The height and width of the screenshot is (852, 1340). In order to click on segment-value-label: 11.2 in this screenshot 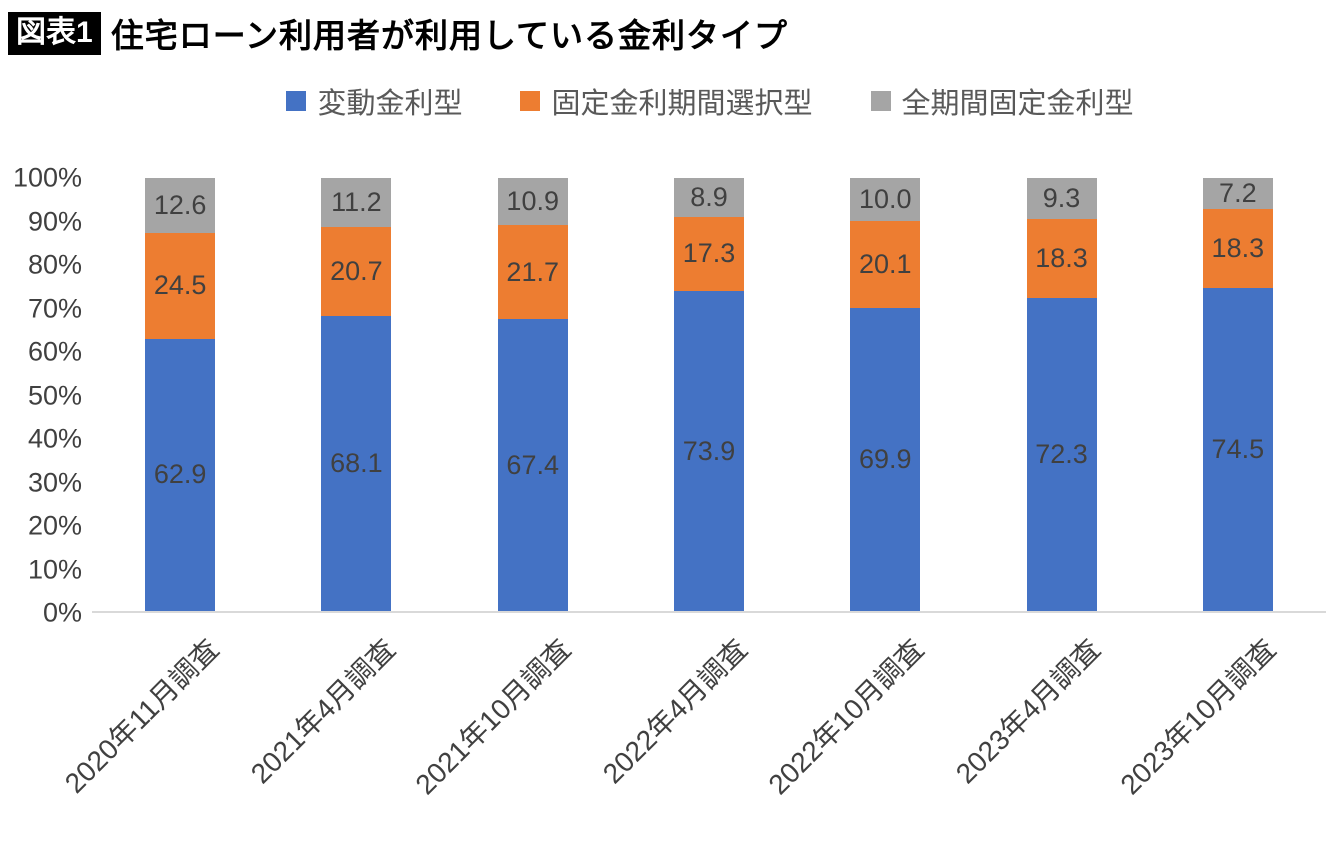, I will do `click(356, 201)`.